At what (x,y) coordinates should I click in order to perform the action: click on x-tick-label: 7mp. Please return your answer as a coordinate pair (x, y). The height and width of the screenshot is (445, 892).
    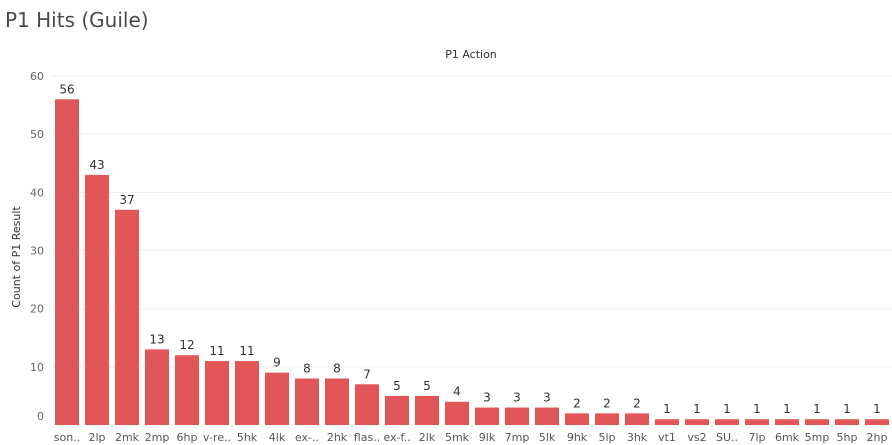
    Looking at the image, I should click on (517, 437).